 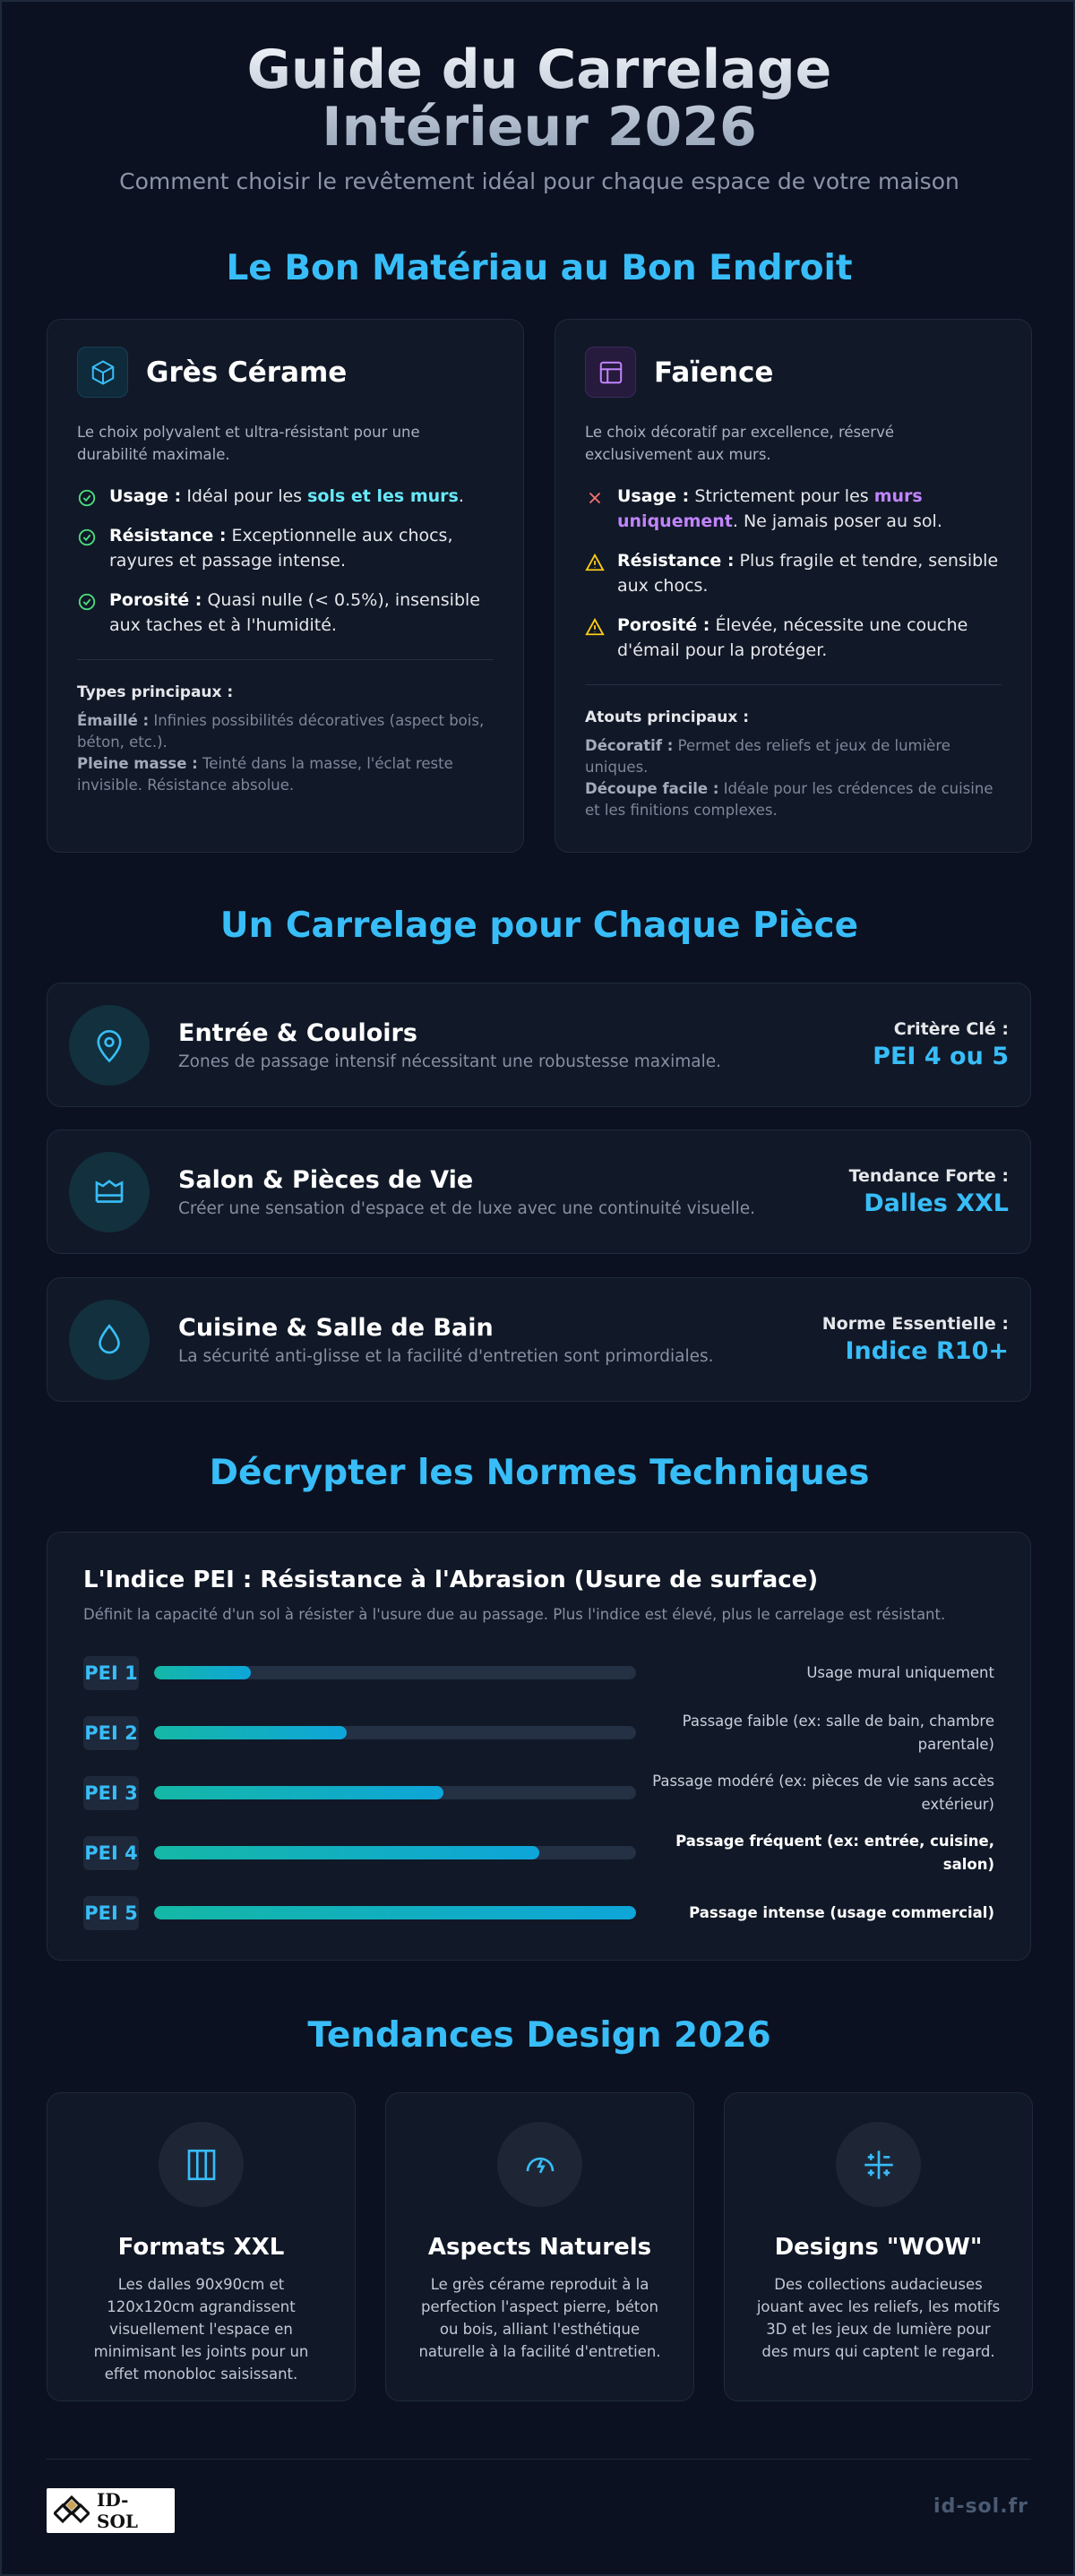 What do you see at coordinates (111, 2510) in the screenshot?
I see `logo: ID-SOL` at bounding box center [111, 2510].